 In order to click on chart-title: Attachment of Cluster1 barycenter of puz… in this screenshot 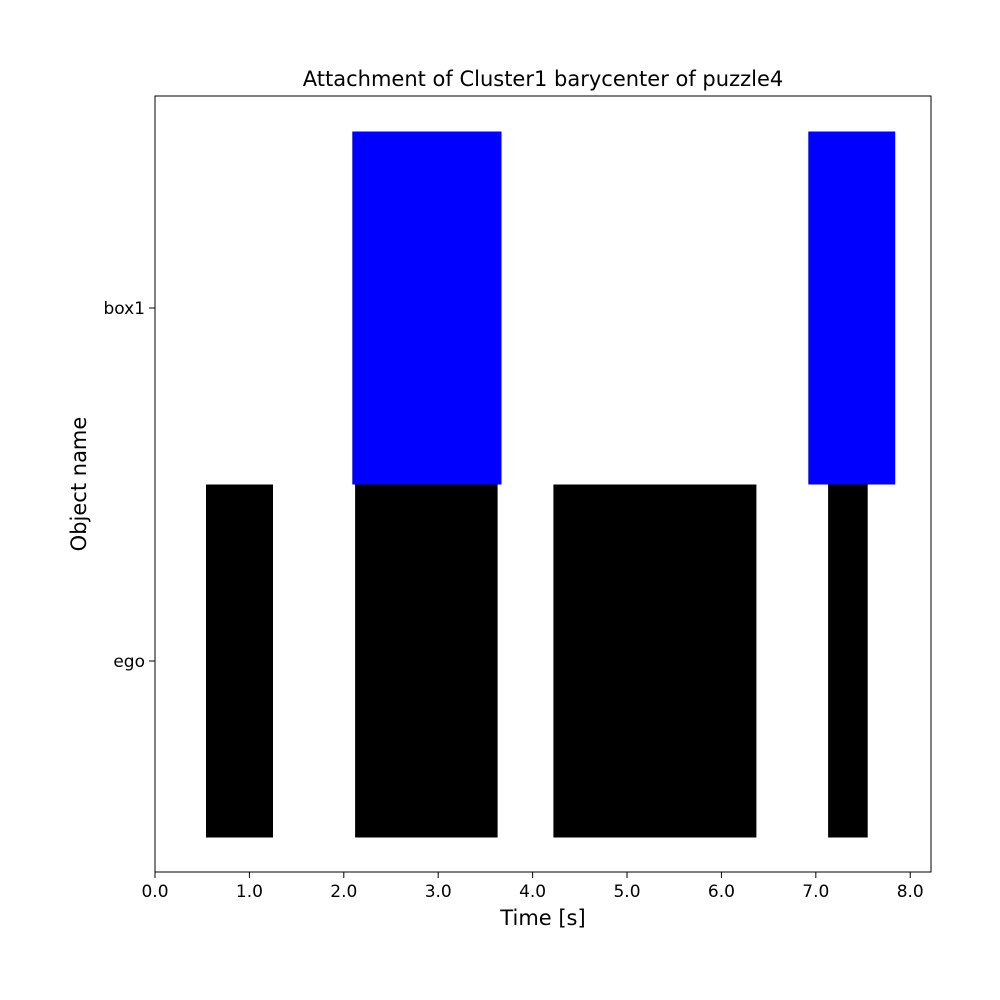, I will do `click(543, 79)`.